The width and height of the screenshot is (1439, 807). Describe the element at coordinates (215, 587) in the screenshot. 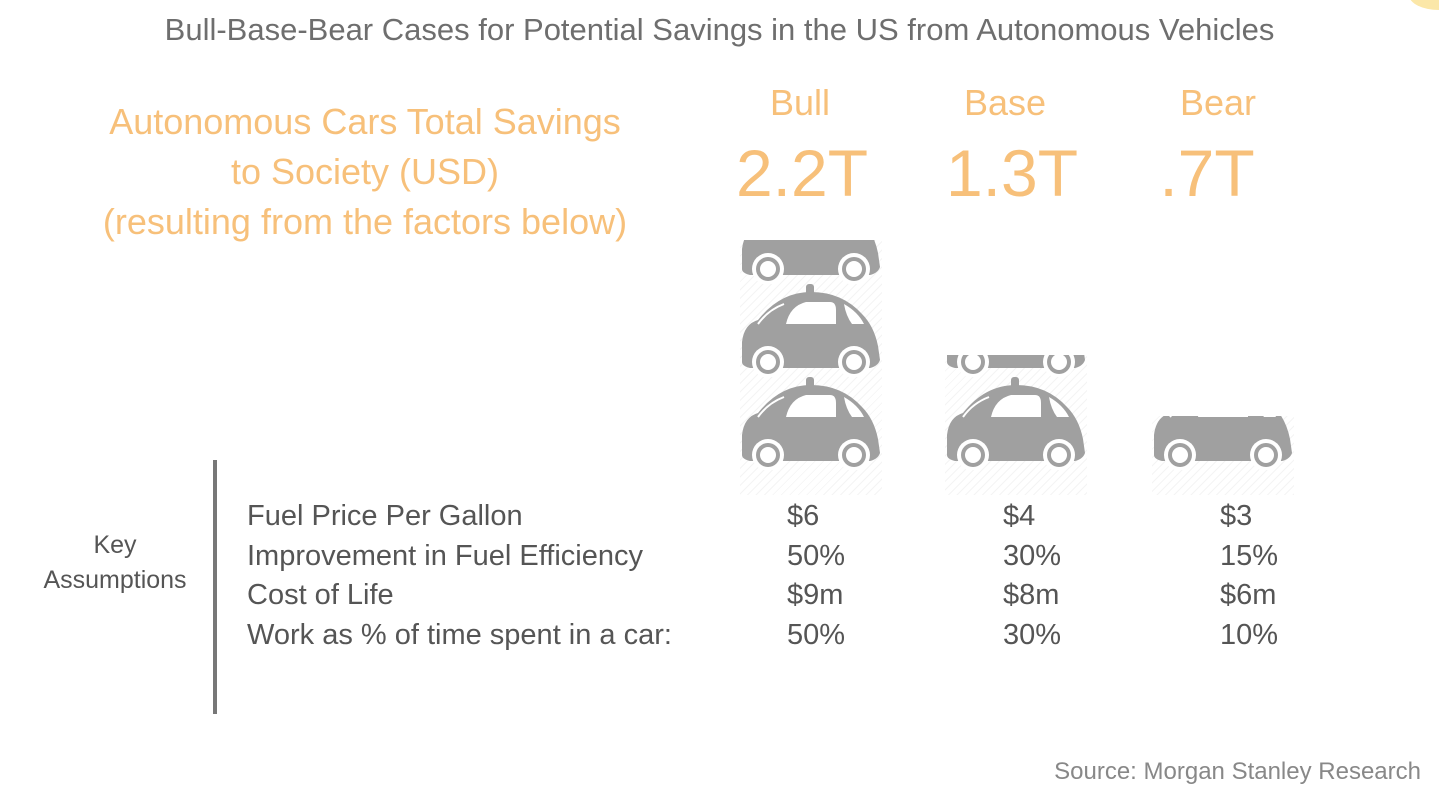

I see `divider` at that location.